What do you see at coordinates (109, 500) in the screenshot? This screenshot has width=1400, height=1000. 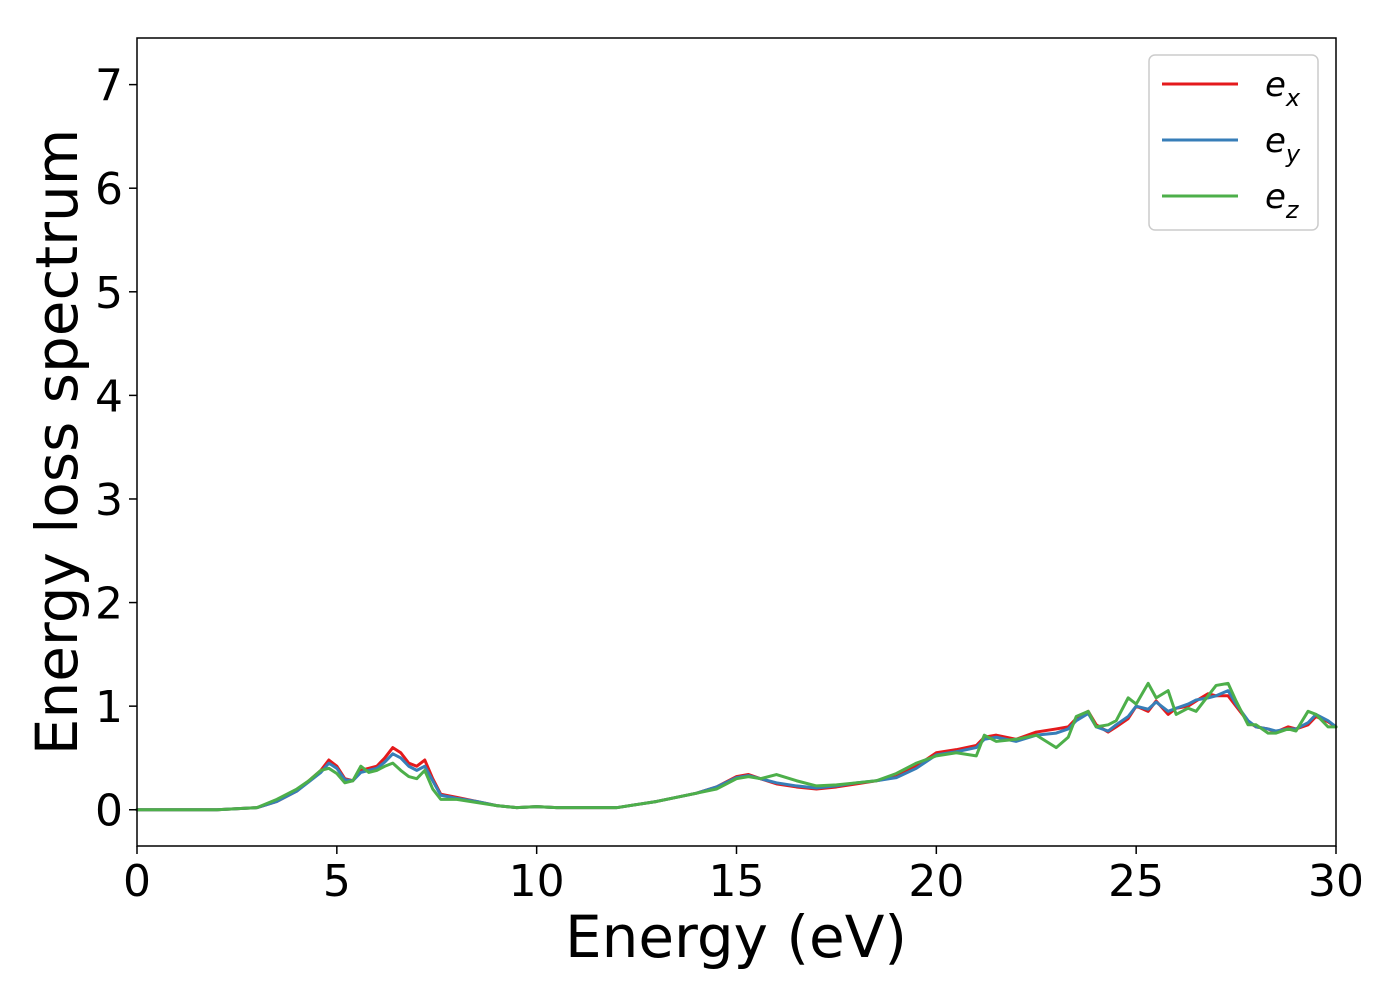 I see `y-tick-label: 3` at bounding box center [109, 500].